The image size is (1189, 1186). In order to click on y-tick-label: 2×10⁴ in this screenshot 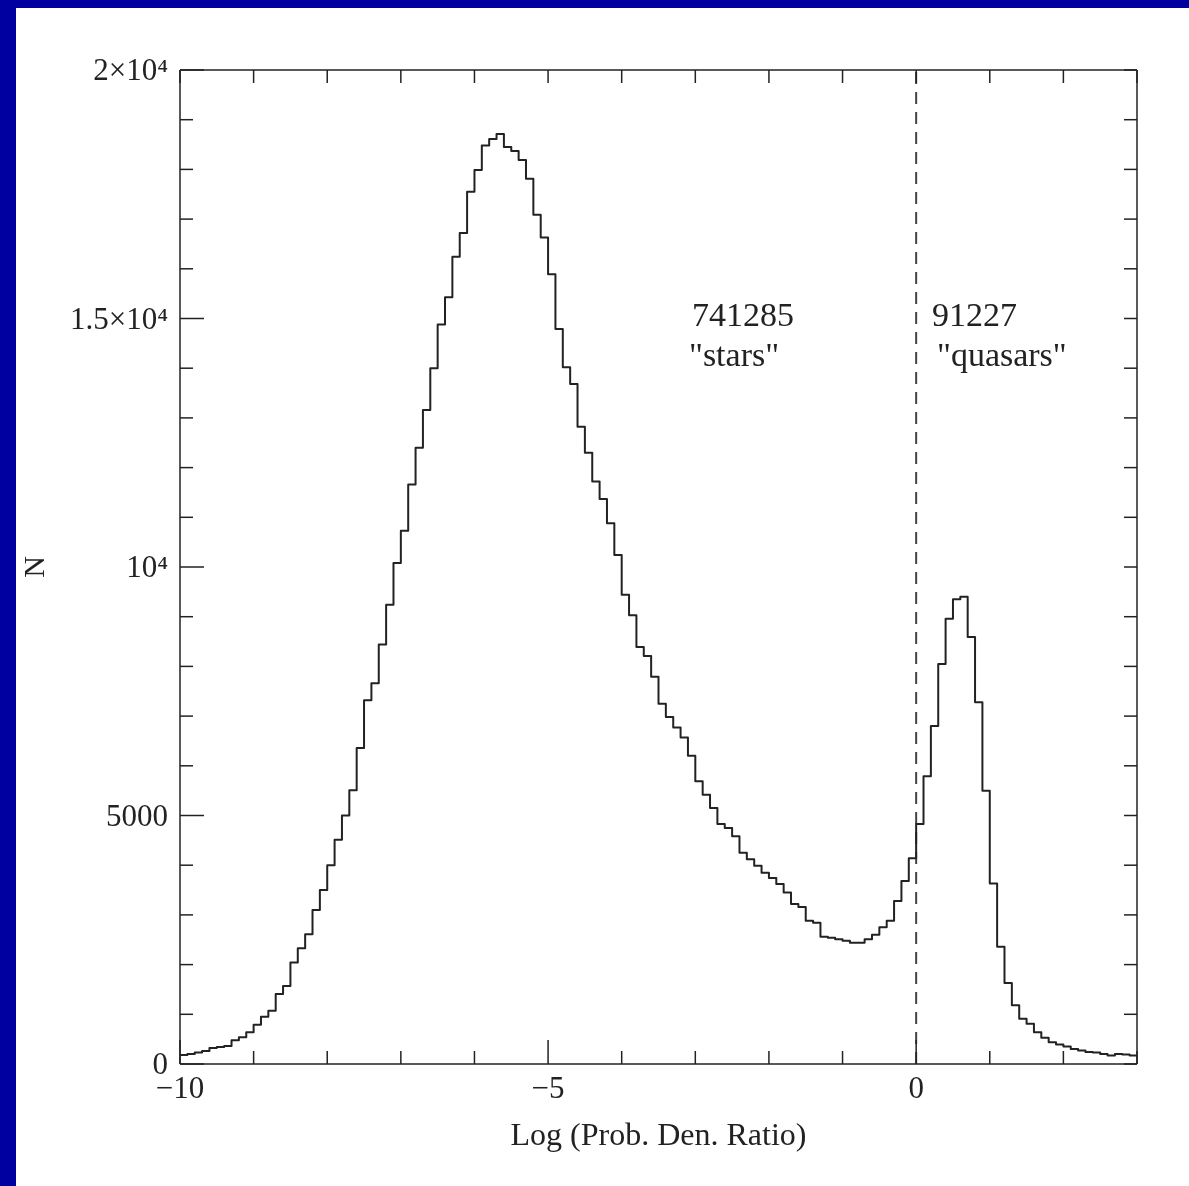, I will do `click(130, 69)`.